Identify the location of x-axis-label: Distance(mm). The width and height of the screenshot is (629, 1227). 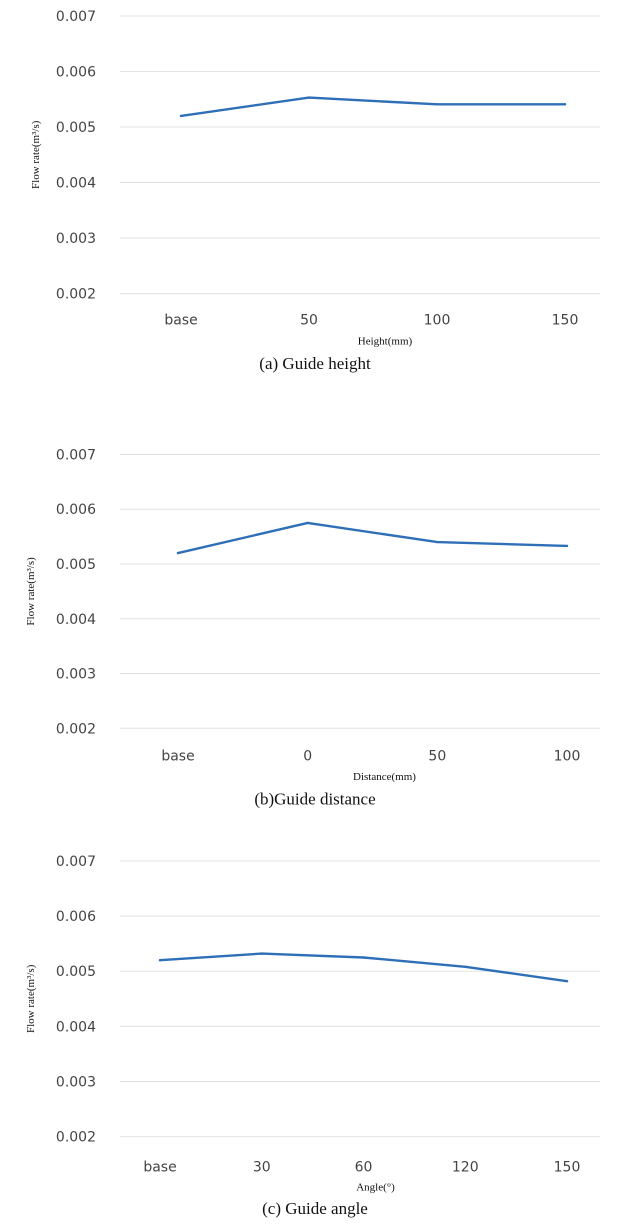
(384, 777).